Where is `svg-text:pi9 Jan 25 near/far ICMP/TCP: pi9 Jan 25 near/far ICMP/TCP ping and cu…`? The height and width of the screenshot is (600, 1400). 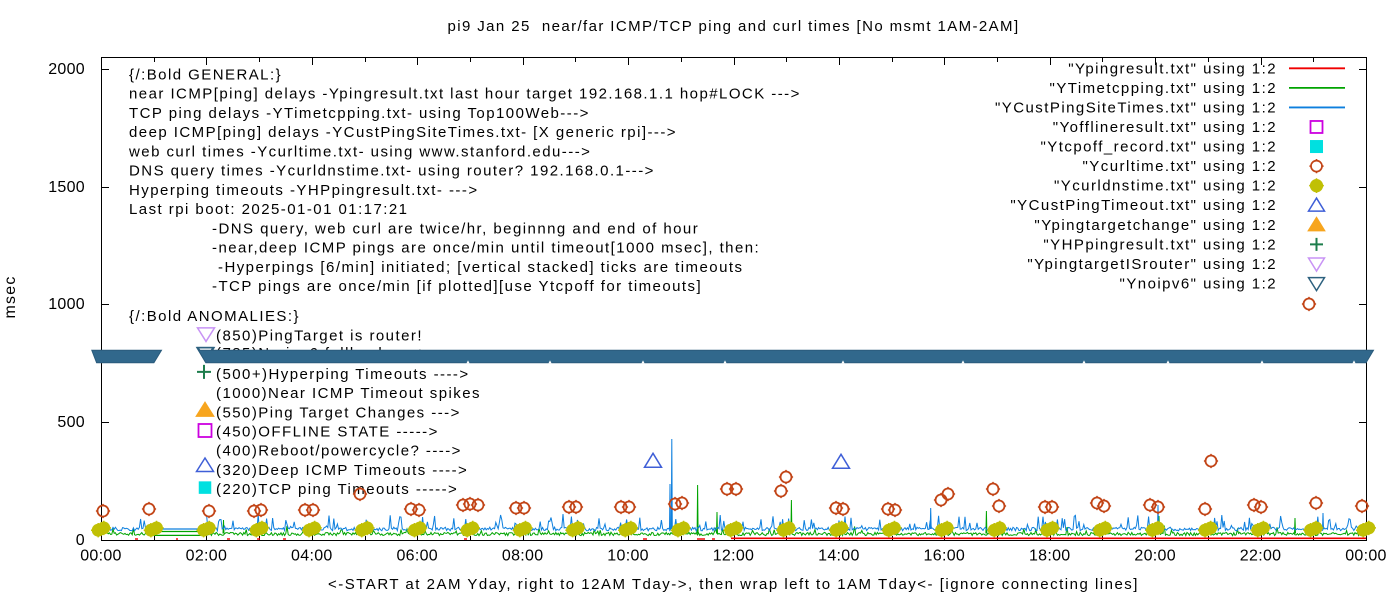 svg-text:pi9 Jan 25 near/far ICMP/TCP: pi9 Jan 25 near/far ICMP/TCP ping and cu… is located at coordinates (733, 26).